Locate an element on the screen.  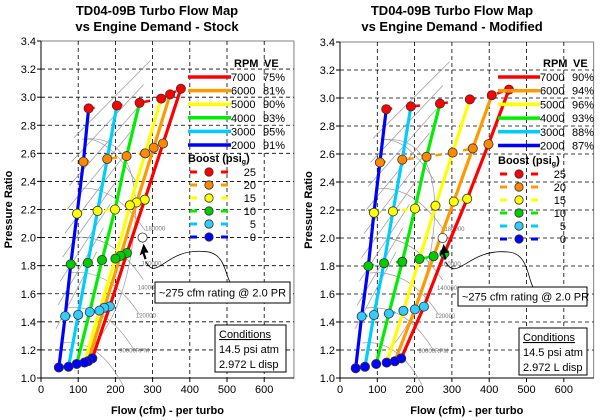
legend-ve-label: 95% is located at coordinates (274, 132).